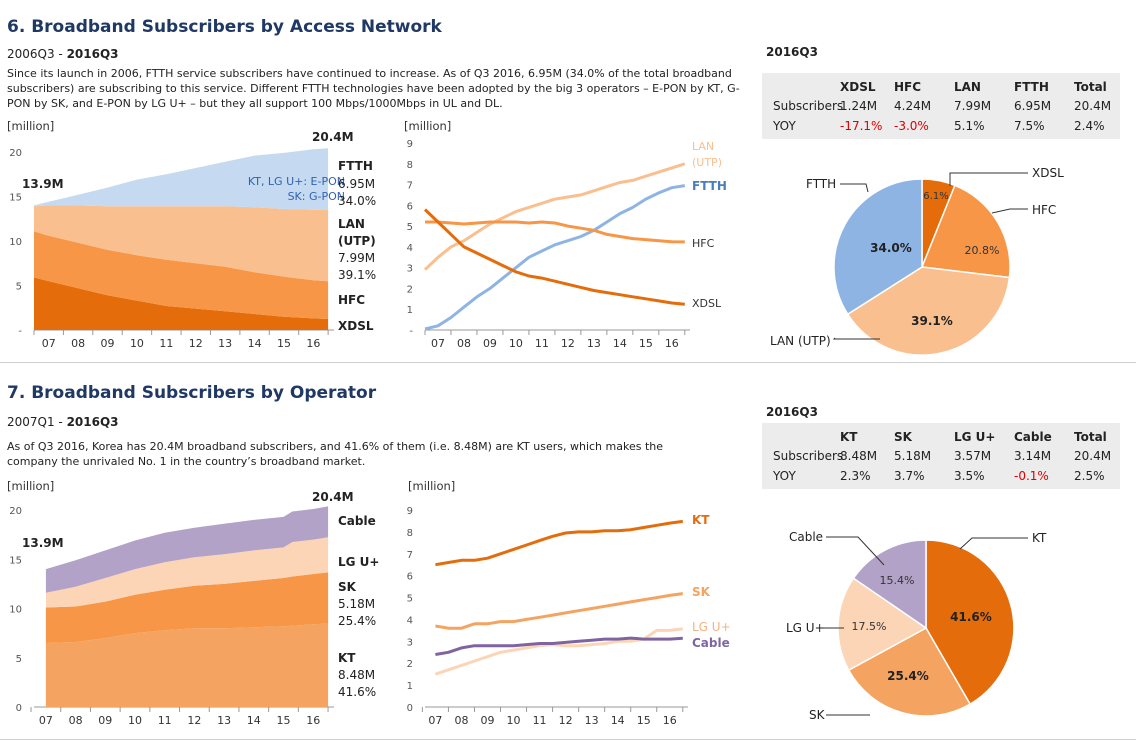 The width and height of the screenshot is (1136, 742). Describe the element at coordinates (181, 275) in the screenshot. I see `area-series-hfc` at that location.